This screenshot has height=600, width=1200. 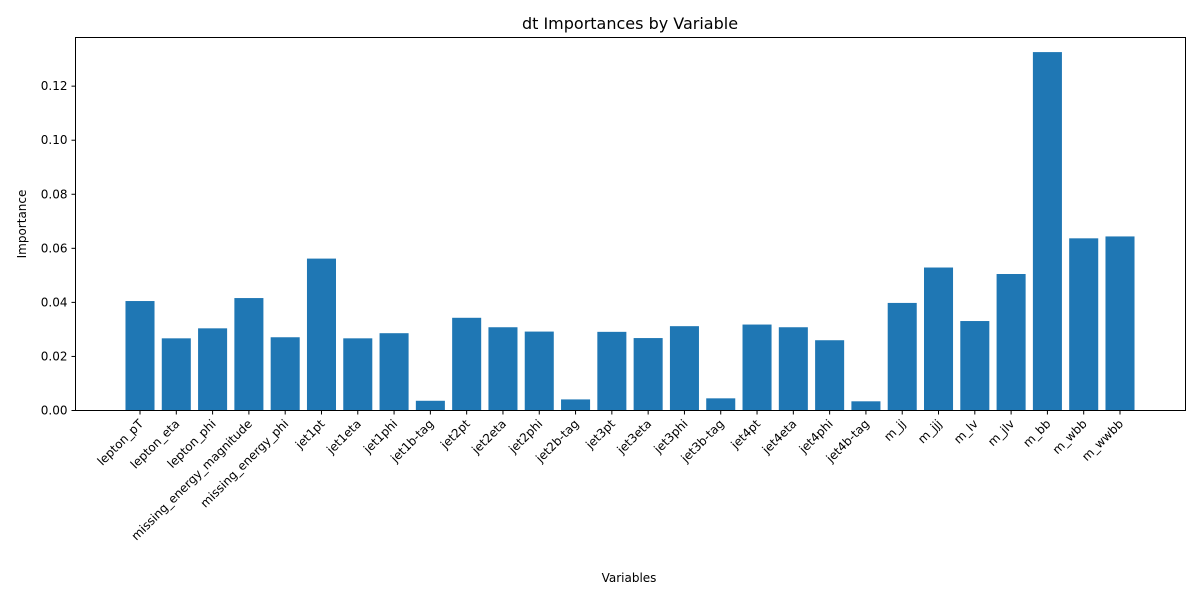 What do you see at coordinates (1084, 324) in the screenshot?
I see `bar-m_wbb` at bounding box center [1084, 324].